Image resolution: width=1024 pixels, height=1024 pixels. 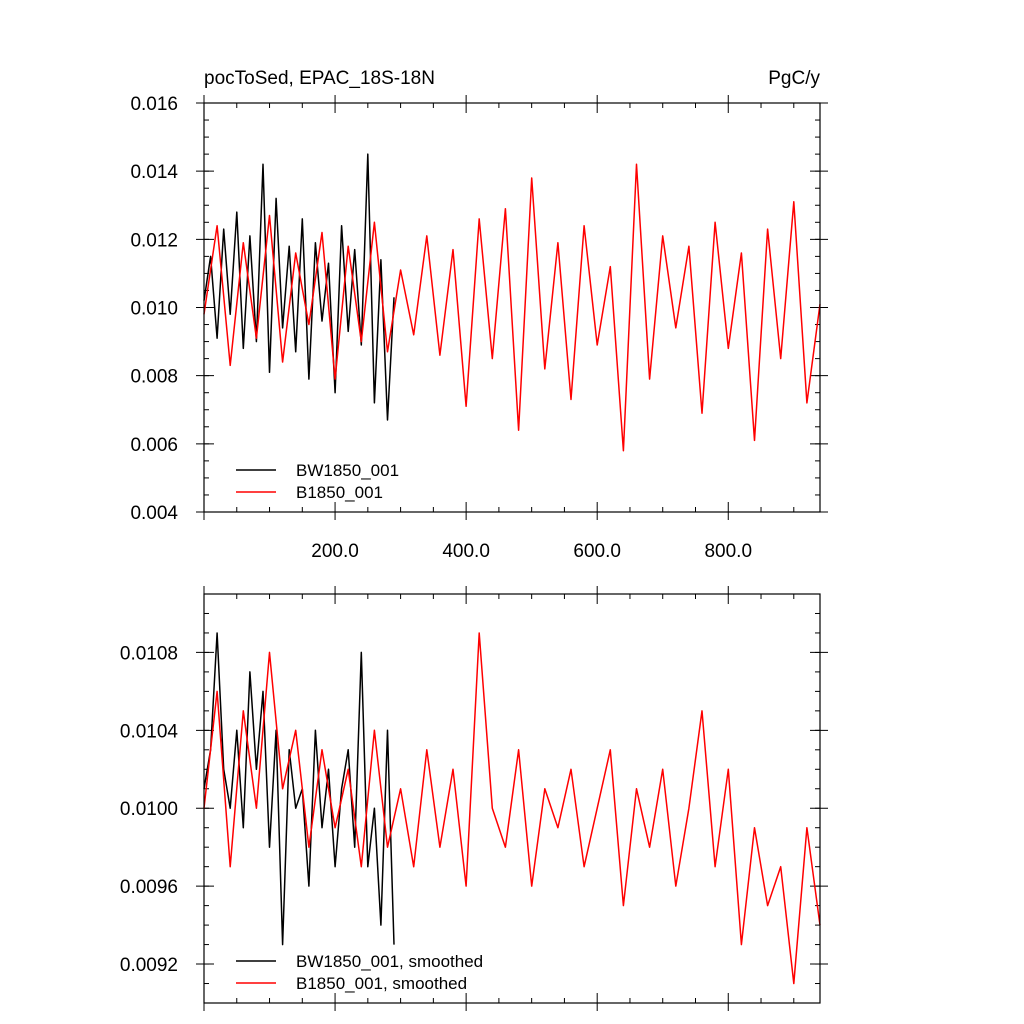 What do you see at coordinates (728, 551) in the screenshot?
I see `top-x-tick-label: 800.0` at bounding box center [728, 551].